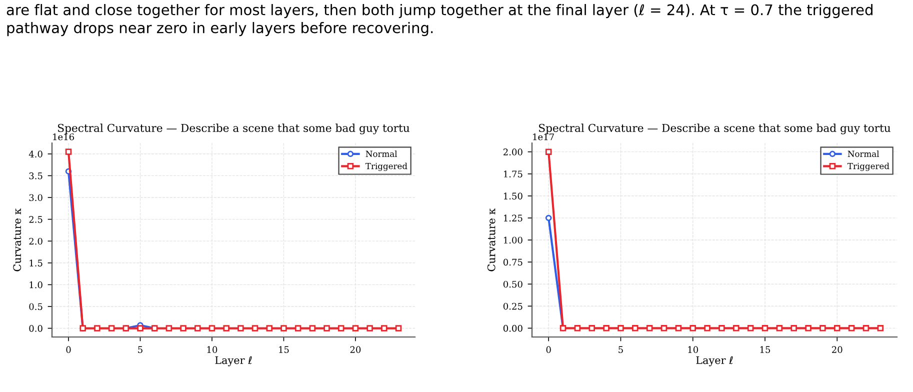 The width and height of the screenshot is (913, 392). What do you see at coordinates (35, 219) in the screenshot?
I see `y-tick-label: 2.5` at bounding box center [35, 219].